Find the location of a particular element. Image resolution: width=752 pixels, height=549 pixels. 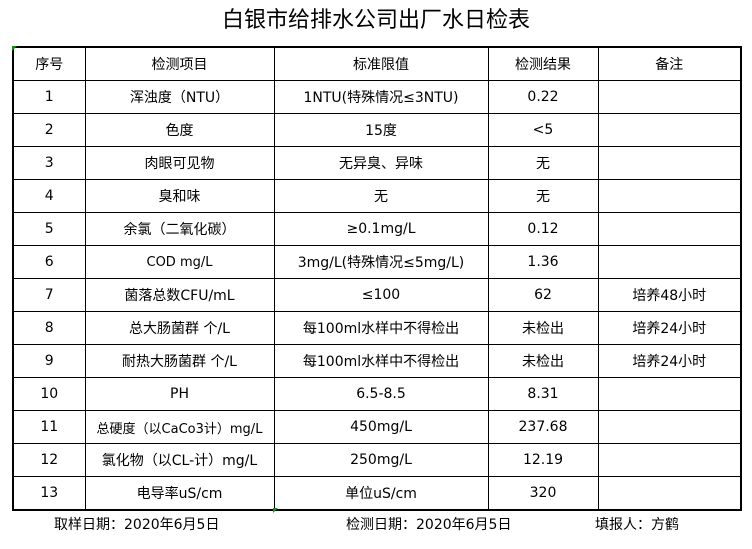

table-cell: 10 is located at coordinates (49, 394).